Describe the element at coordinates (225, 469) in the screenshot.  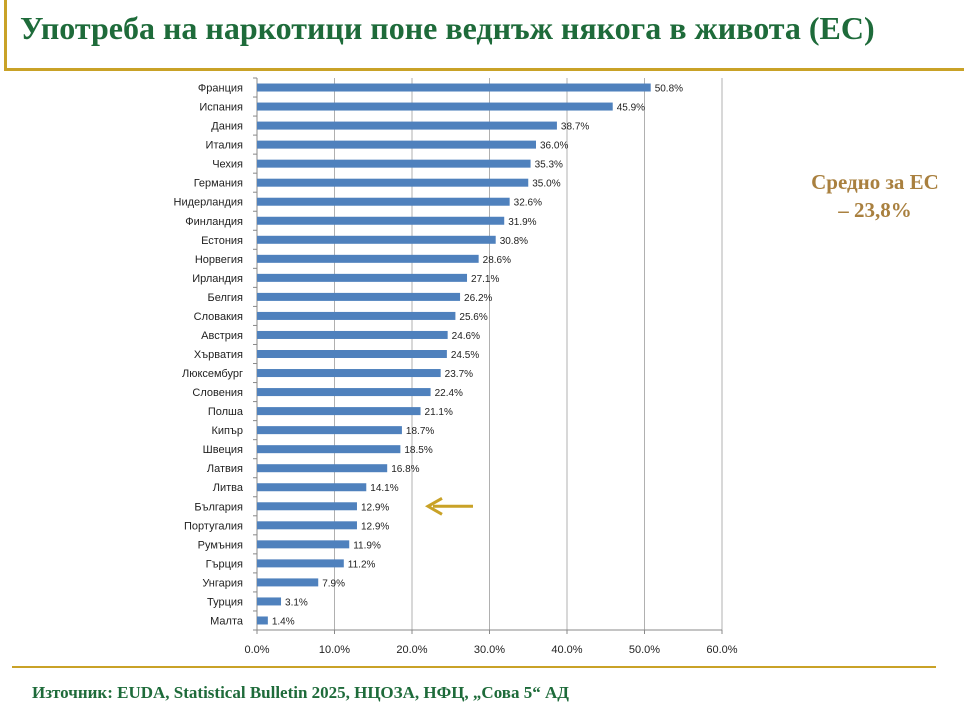
I see `category-label: Латвия` at that location.